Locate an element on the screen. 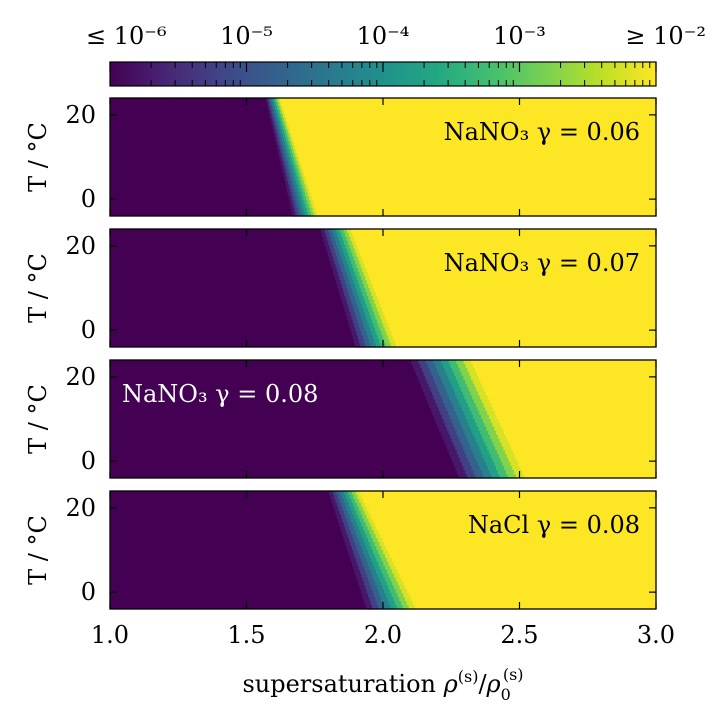 The height and width of the screenshot is (726, 728). panel-label: NaCl γ = 0.08 is located at coordinates (554, 525).